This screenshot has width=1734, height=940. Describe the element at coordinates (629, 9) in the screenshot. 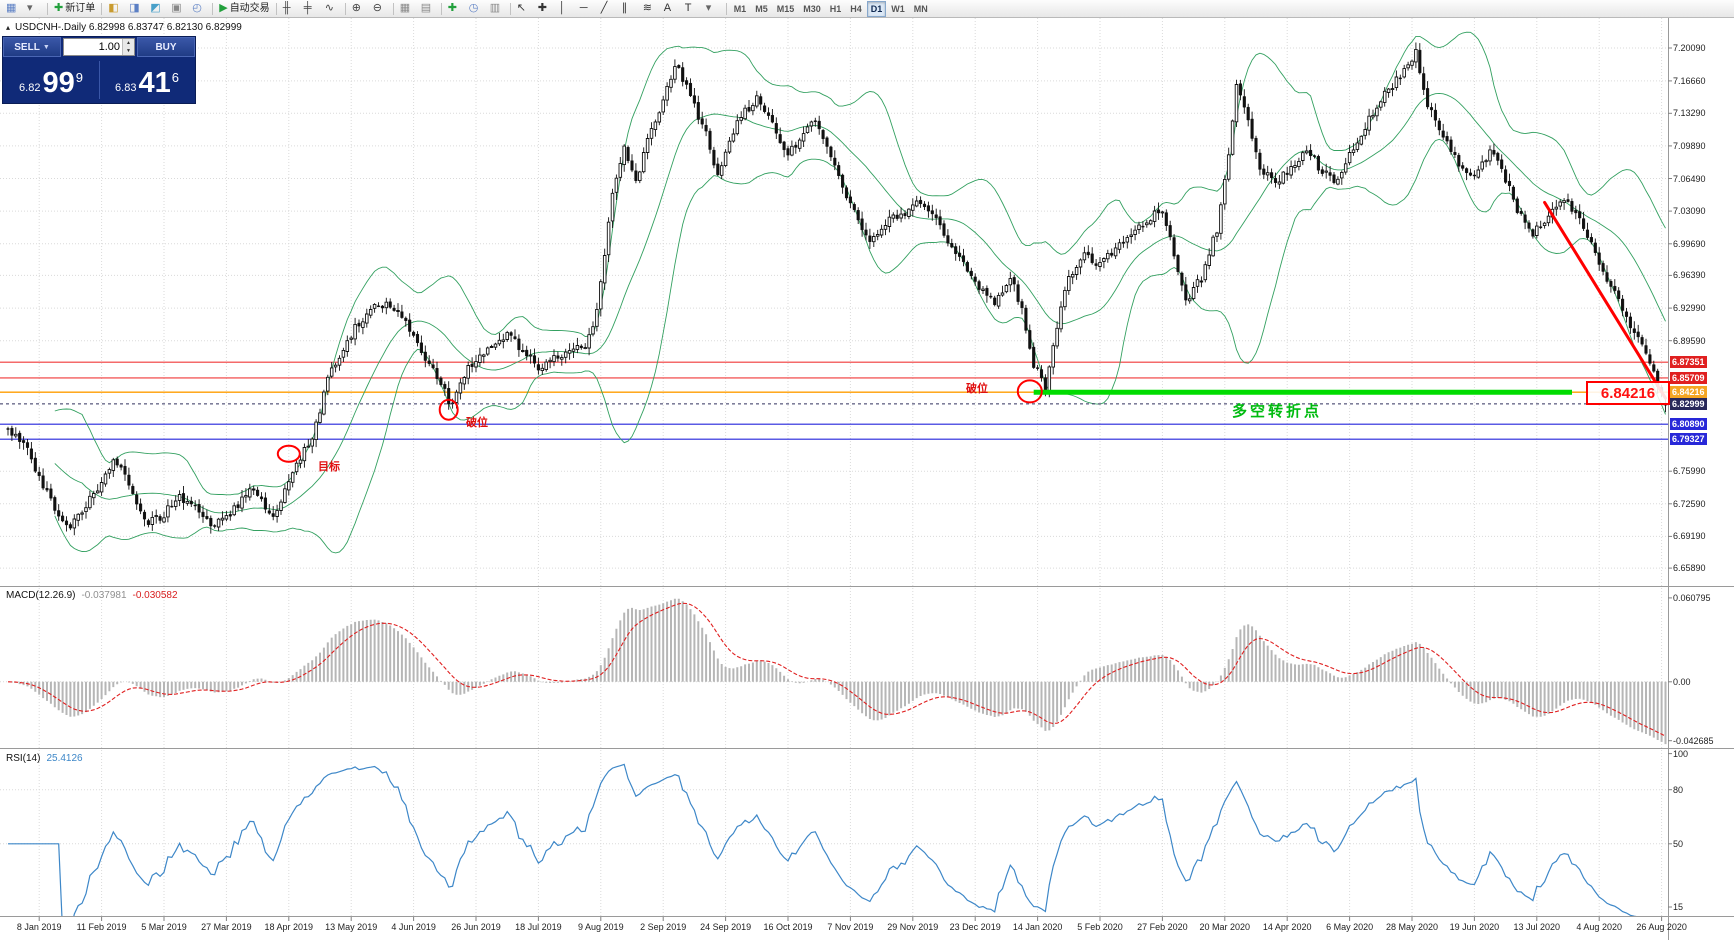

I see `channel-button: ∥` at that location.